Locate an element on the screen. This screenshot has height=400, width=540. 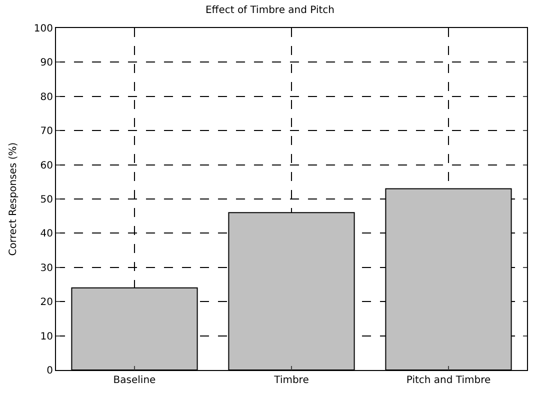
chart-title: Effect of Timbre and Pitch is located at coordinates (270, 10).